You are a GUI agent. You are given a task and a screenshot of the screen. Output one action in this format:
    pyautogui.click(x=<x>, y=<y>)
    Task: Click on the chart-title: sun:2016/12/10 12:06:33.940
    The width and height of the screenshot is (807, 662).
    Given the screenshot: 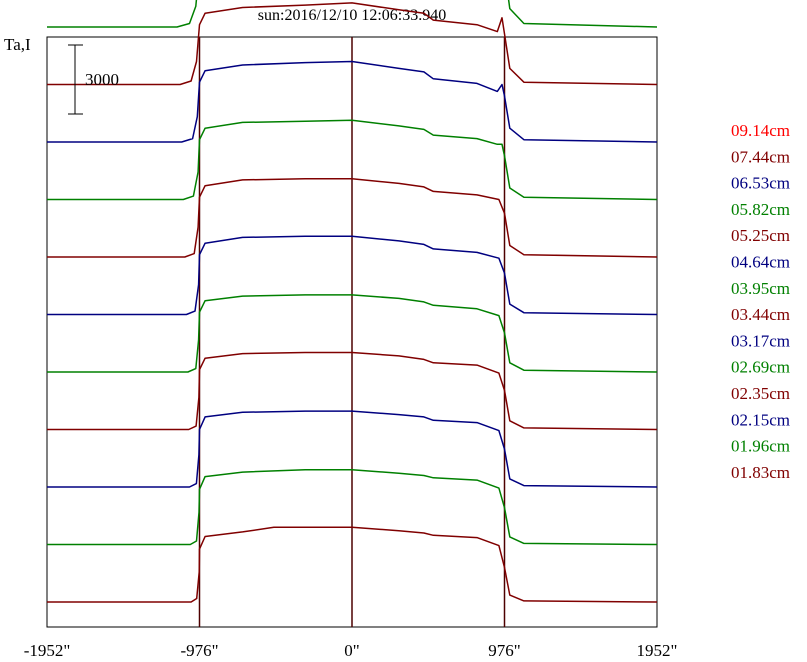 What is the action you would take?
    pyautogui.click(x=352, y=15)
    